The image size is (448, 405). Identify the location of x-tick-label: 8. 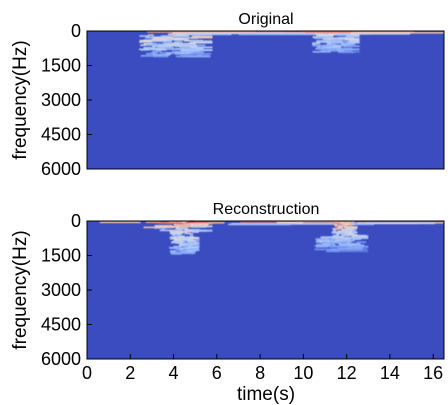
(260, 373).